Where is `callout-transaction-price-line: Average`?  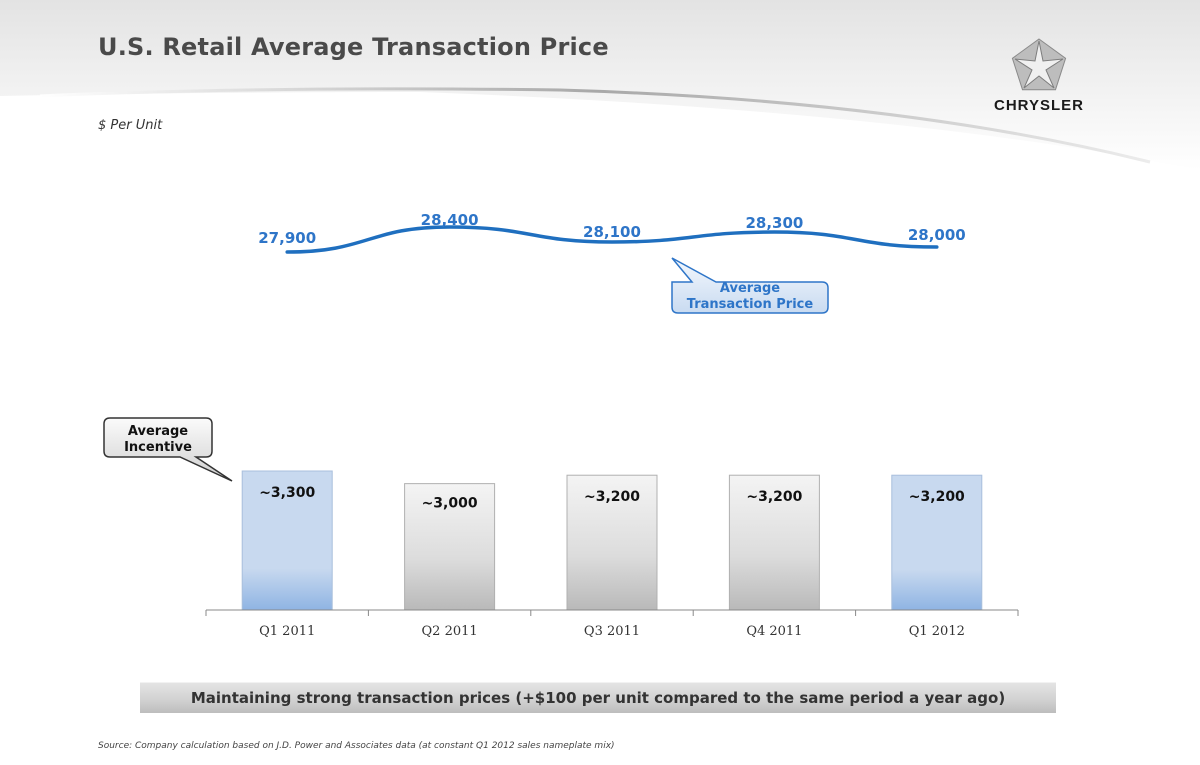 callout-transaction-price-line: Average is located at coordinates (750, 288).